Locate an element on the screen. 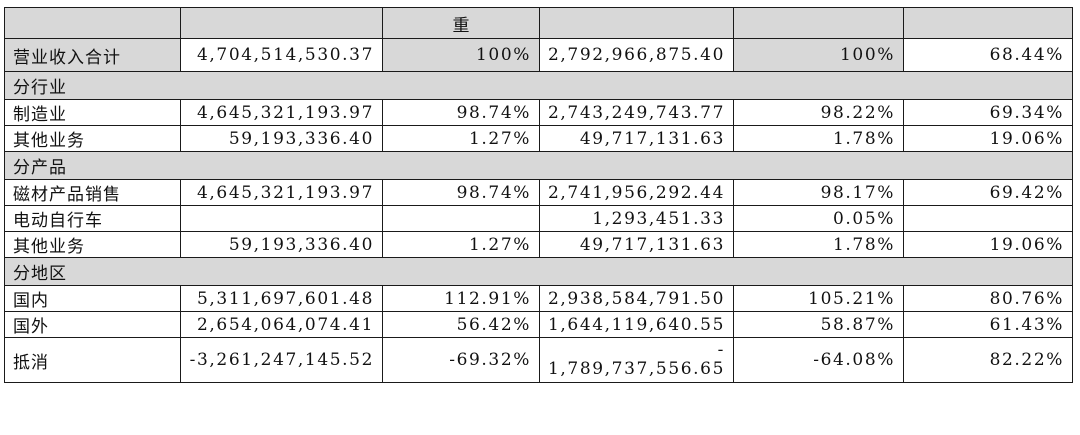 The height and width of the screenshot is (435, 1080). row-label: 制造业 is located at coordinates (92, 112).